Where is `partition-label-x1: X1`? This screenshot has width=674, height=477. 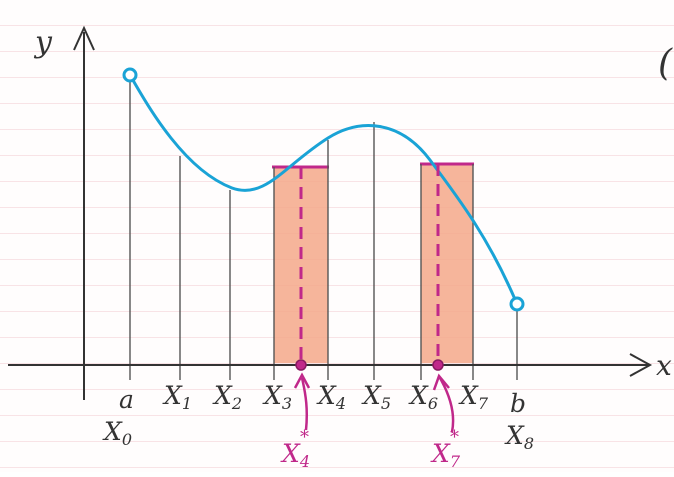 partition-label-x1: X1 is located at coordinates (177, 397).